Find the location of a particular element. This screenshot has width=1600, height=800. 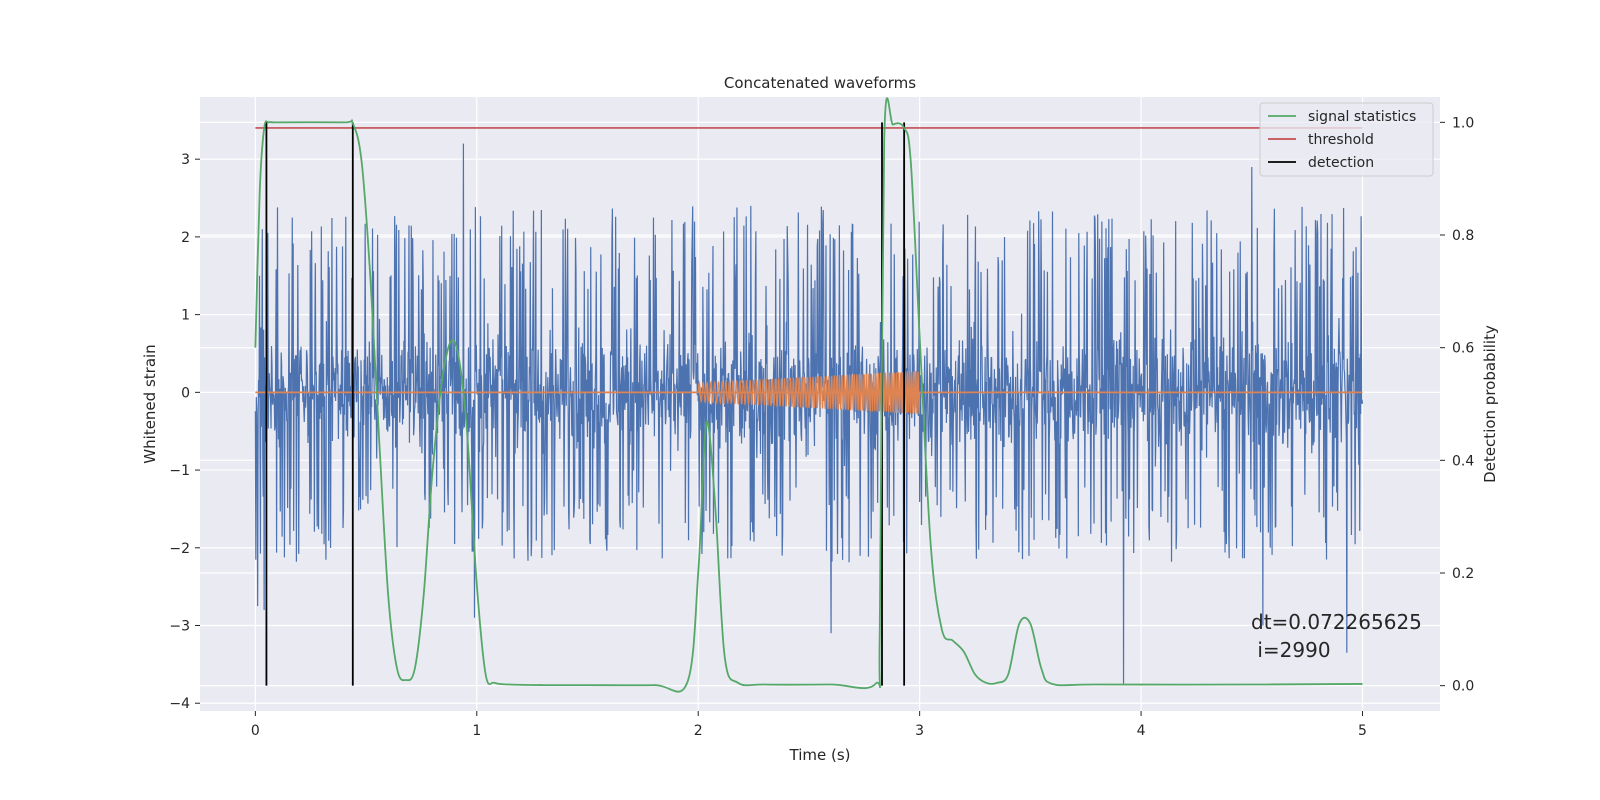

x-axis: 0 1 2 3 4 5 is located at coordinates (809, 725).